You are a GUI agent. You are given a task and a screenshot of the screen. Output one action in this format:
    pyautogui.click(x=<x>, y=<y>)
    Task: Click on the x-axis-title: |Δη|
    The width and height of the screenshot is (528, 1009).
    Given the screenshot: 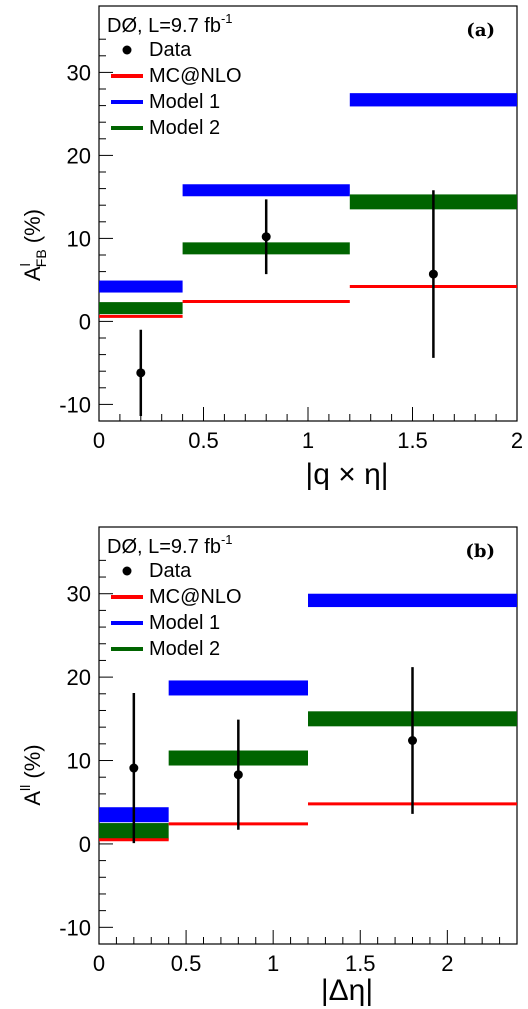 What is the action you would take?
    pyautogui.click(x=347, y=990)
    